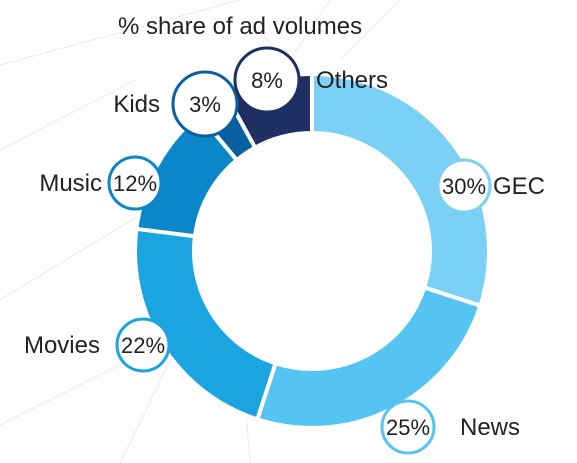  I want to click on pct-label-movies: 22%, so click(143, 345).